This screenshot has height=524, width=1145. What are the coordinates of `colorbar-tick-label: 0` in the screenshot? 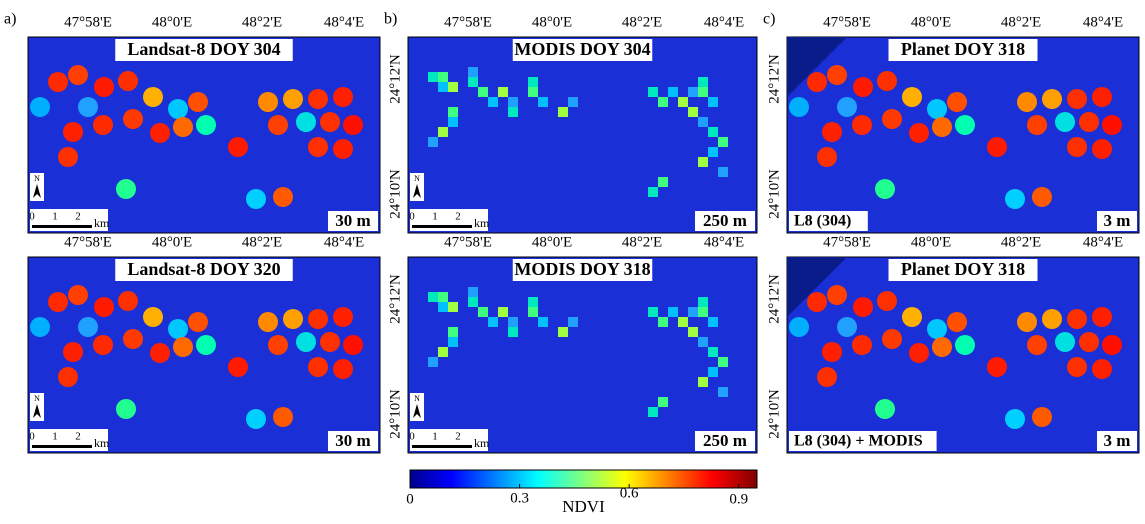 It's located at (410, 499).